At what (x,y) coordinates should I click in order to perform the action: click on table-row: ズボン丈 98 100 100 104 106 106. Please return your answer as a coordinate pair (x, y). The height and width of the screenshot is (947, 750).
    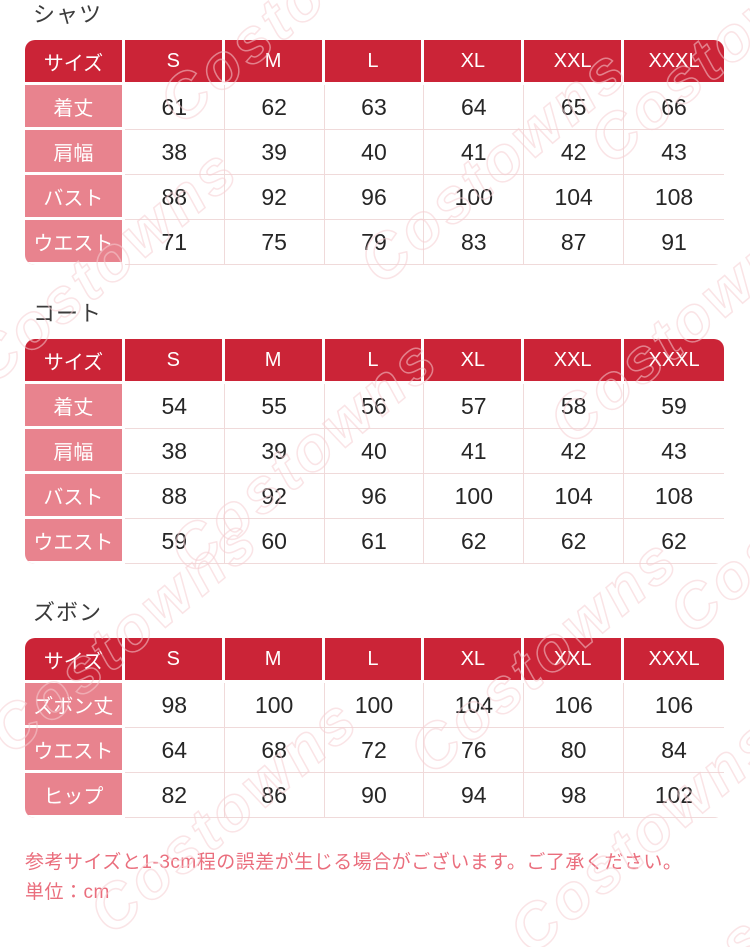
    Looking at the image, I should click on (374, 705).